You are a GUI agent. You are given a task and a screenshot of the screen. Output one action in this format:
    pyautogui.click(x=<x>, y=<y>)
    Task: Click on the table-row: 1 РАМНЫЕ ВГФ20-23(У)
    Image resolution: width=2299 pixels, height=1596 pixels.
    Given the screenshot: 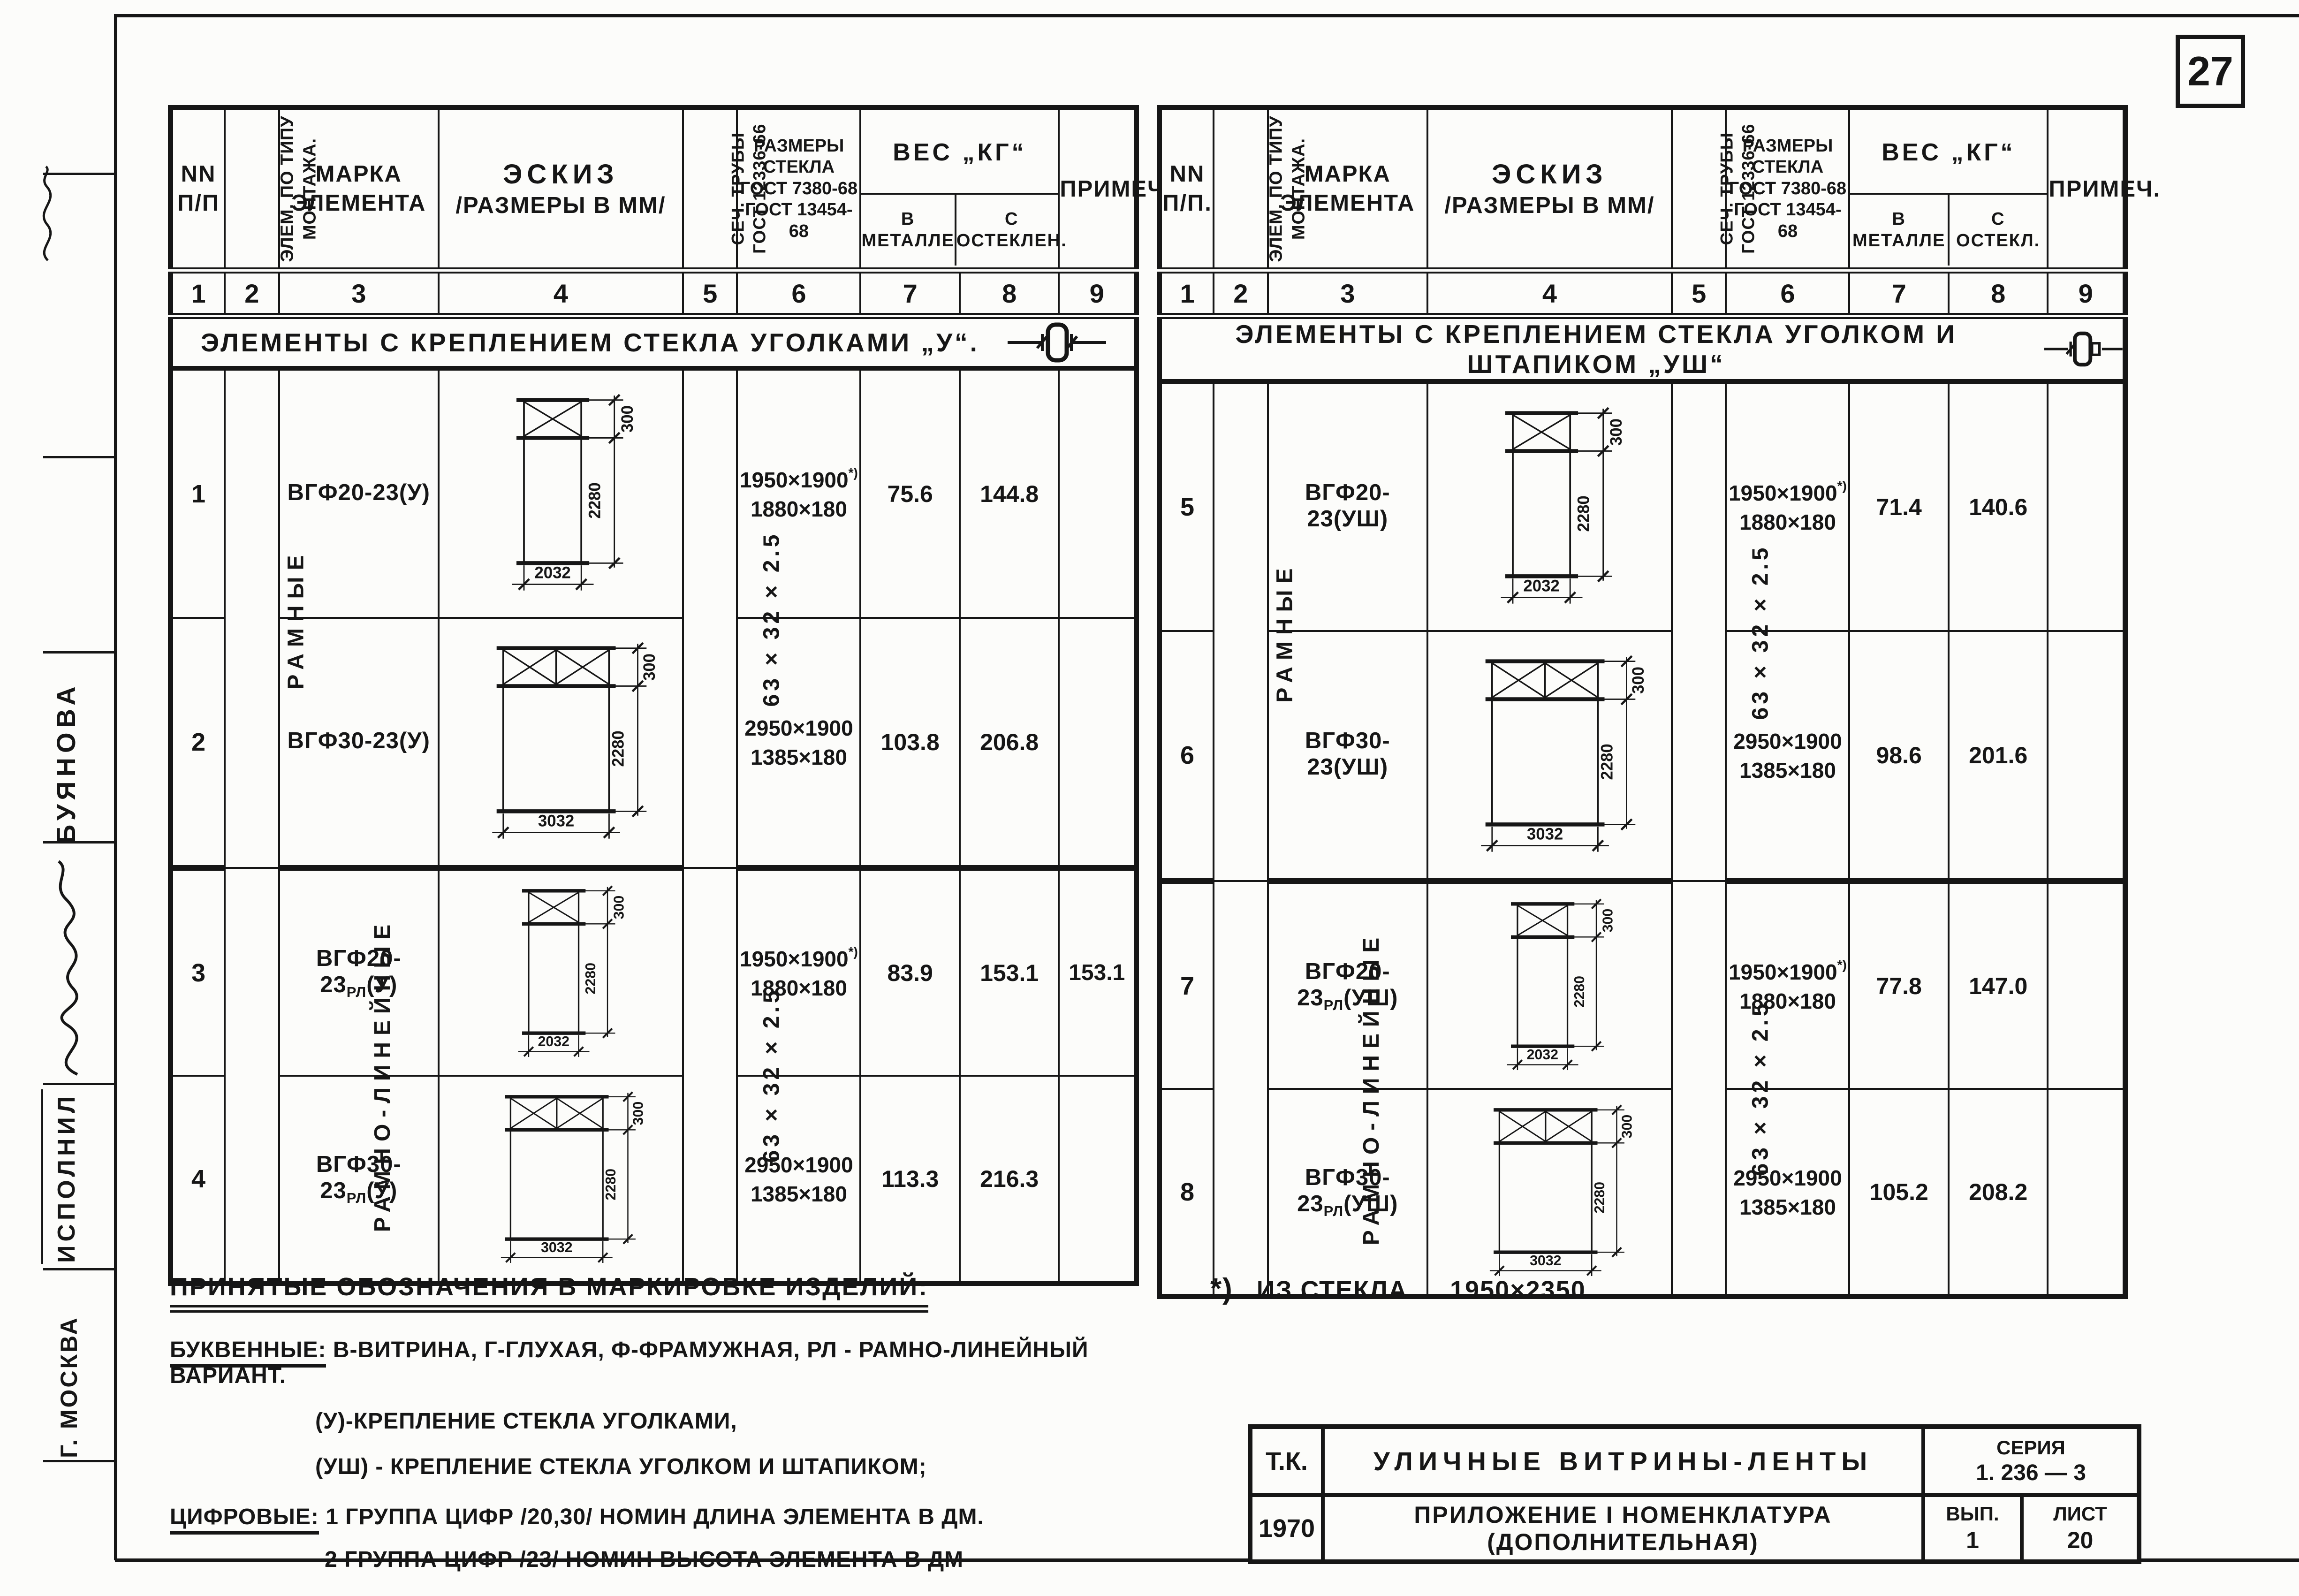 What is the action you would take?
    pyautogui.click(x=653, y=618)
    